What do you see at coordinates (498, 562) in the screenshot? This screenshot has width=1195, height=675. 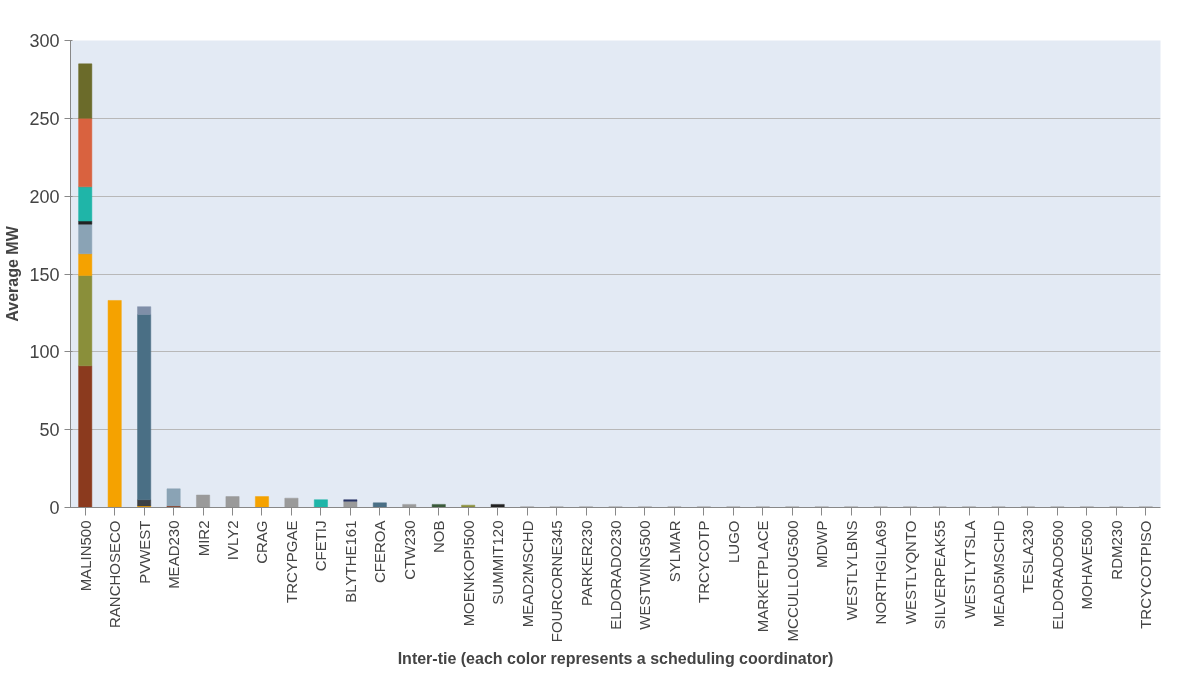 I see `x-tick-label: SUMMIT120` at bounding box center [498, 562].